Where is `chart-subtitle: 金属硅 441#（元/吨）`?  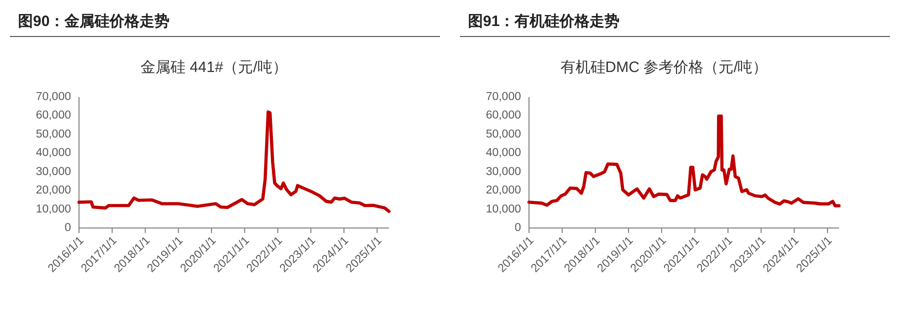
chart-subtitle: 金属硅 441#（元/吨） is located at coordinates (214, 67).